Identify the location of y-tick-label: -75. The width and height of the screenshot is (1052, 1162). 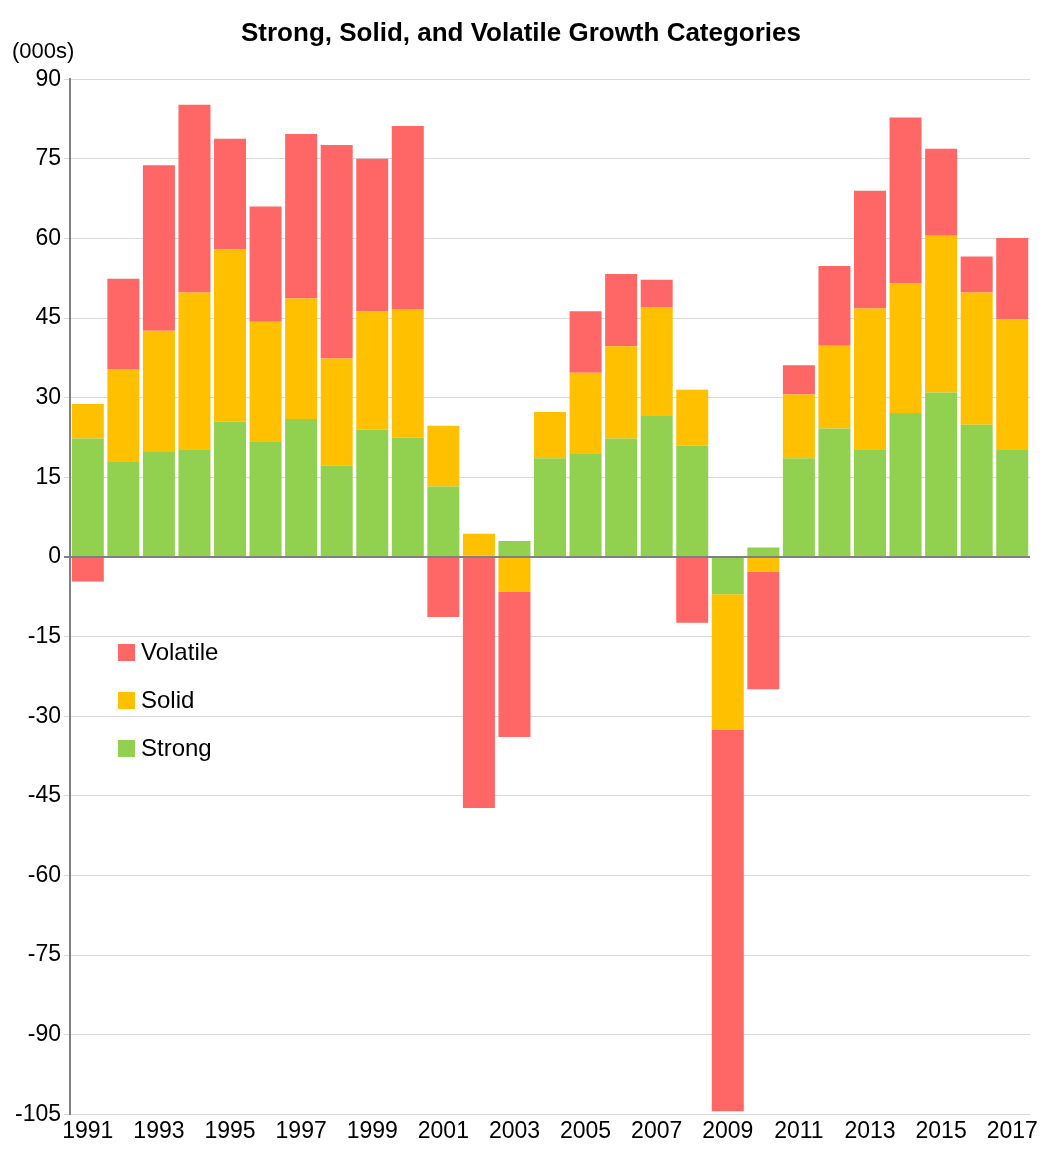
(44, 953).